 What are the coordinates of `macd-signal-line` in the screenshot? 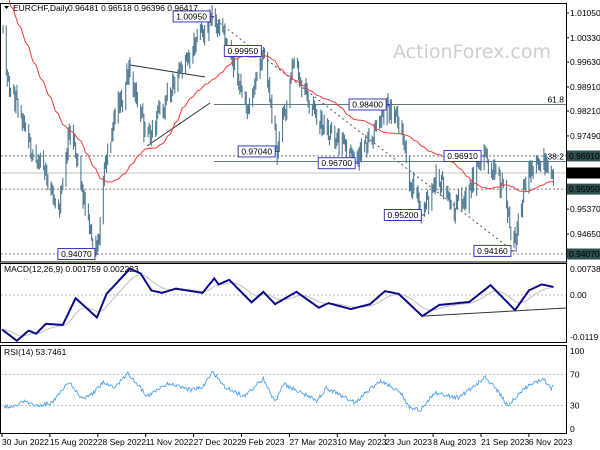 It's located at (277, 305).